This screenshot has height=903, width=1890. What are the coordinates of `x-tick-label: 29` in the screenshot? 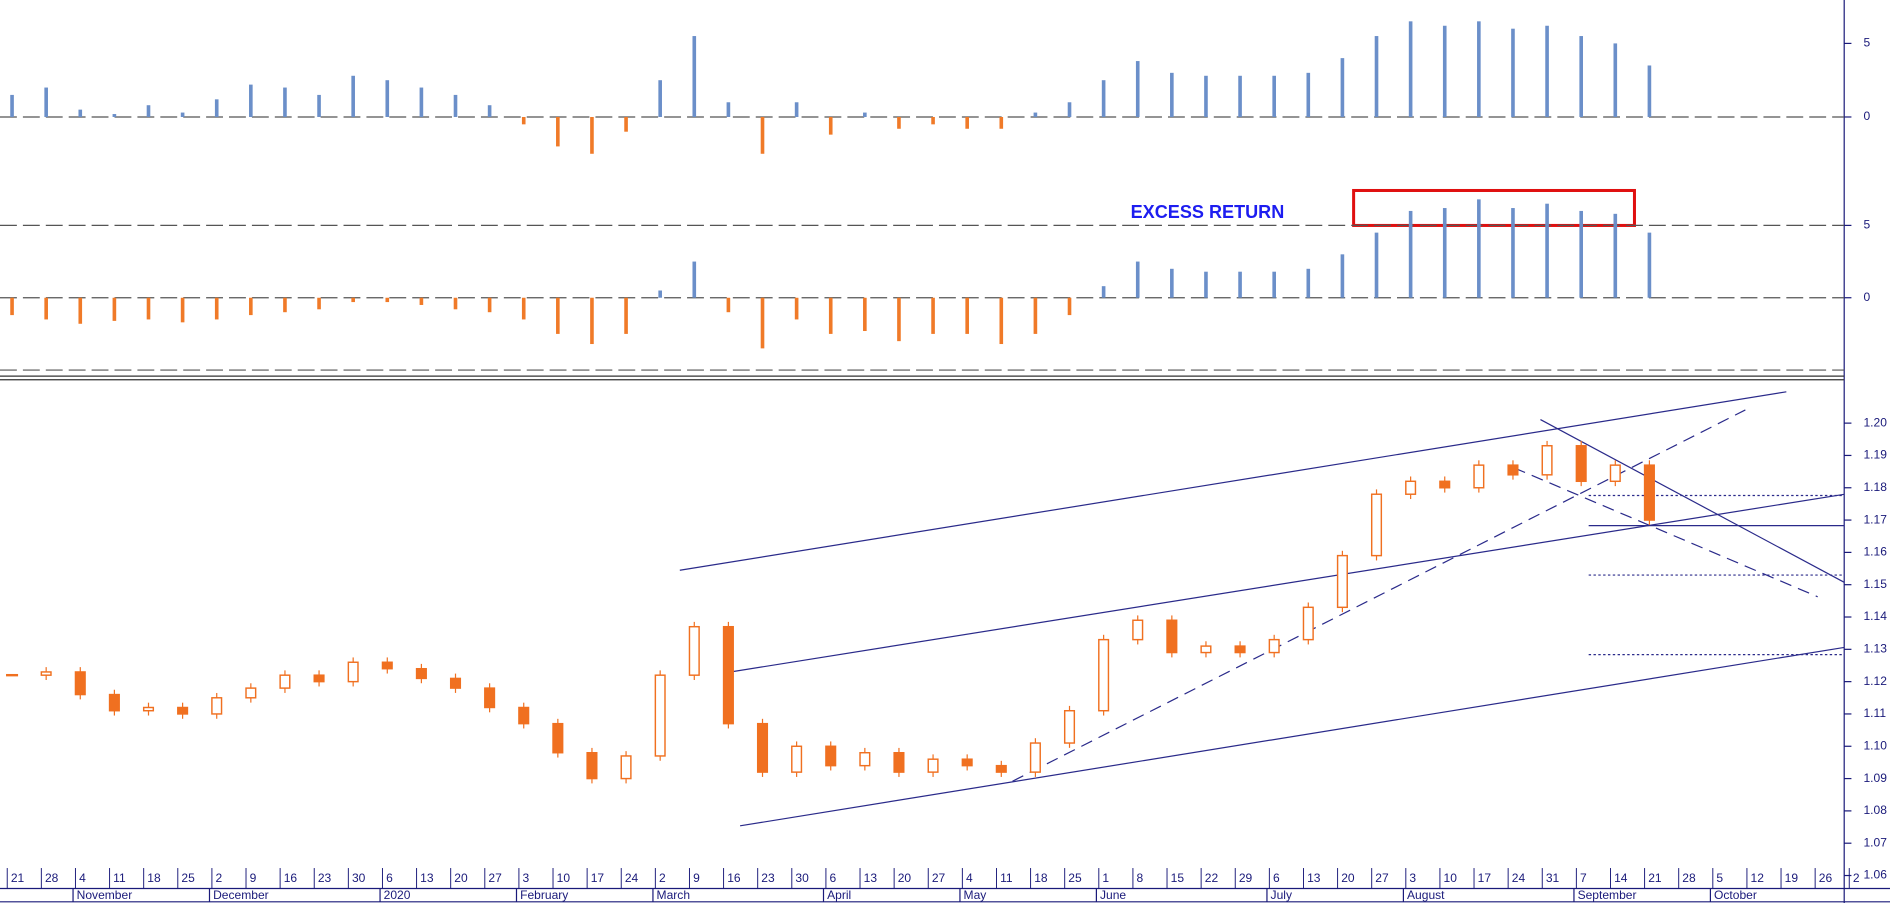 It's located at (1246, 878).